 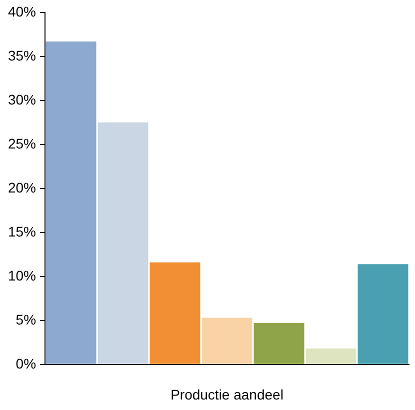 What do you see at coordinates (227, 394) in the screenshot?
I see `x-axis-title: Productie aandeel` at bounding box center [227, 394].